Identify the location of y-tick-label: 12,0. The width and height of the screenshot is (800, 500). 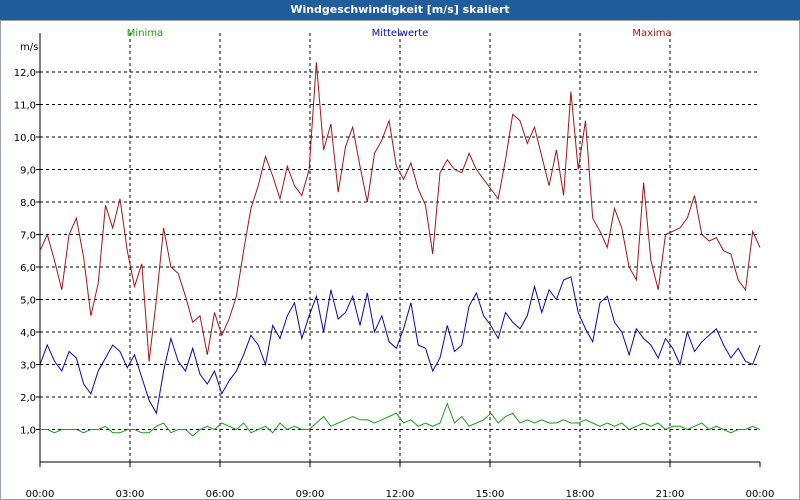
(25, 73).